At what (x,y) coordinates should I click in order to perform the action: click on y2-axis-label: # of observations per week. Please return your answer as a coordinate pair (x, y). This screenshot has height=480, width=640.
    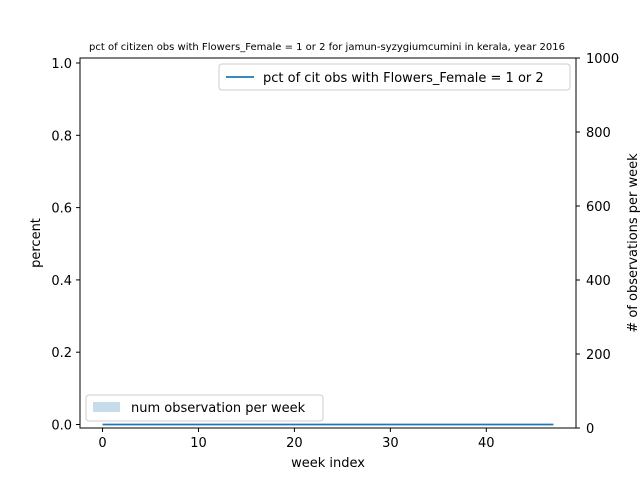
    Looking at the image, I should click on (633, 243).